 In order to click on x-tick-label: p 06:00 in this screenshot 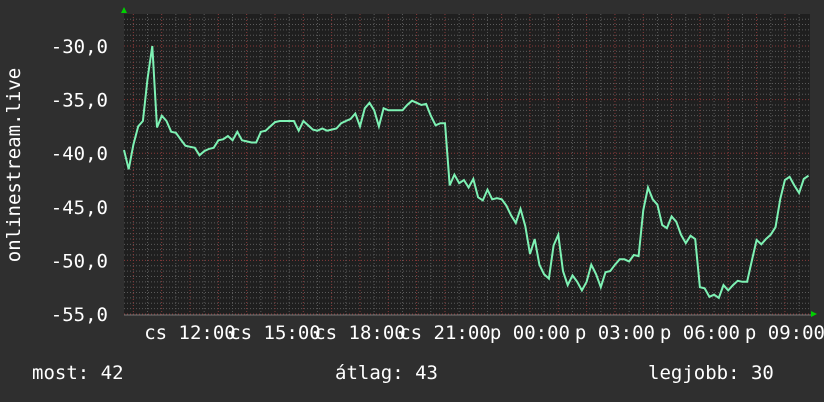, I will do `click(700, 333)`.